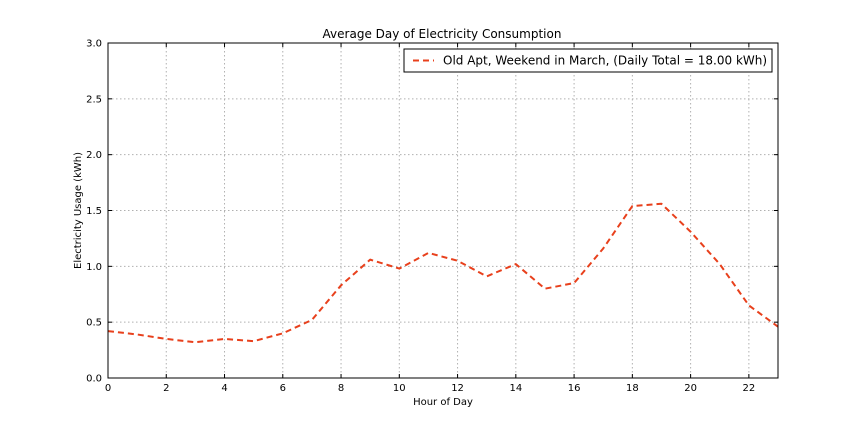  What do you see at coordinates (166, 388) in the screenshot?
I see `x-tick-label: 2` at bounding box center [166, 388].